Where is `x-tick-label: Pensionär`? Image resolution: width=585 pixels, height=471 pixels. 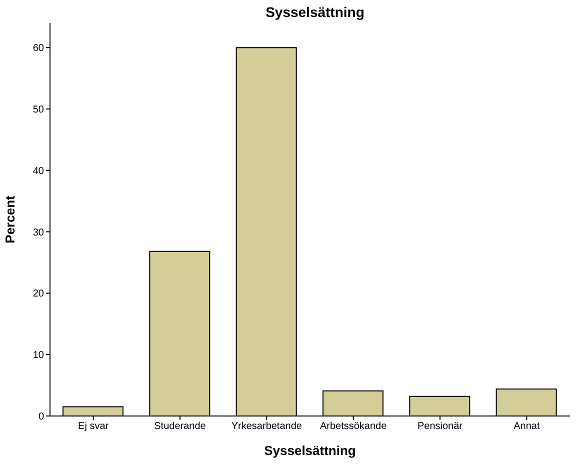 x-tick-label: Pensionär is located at coordinates (440, 426).